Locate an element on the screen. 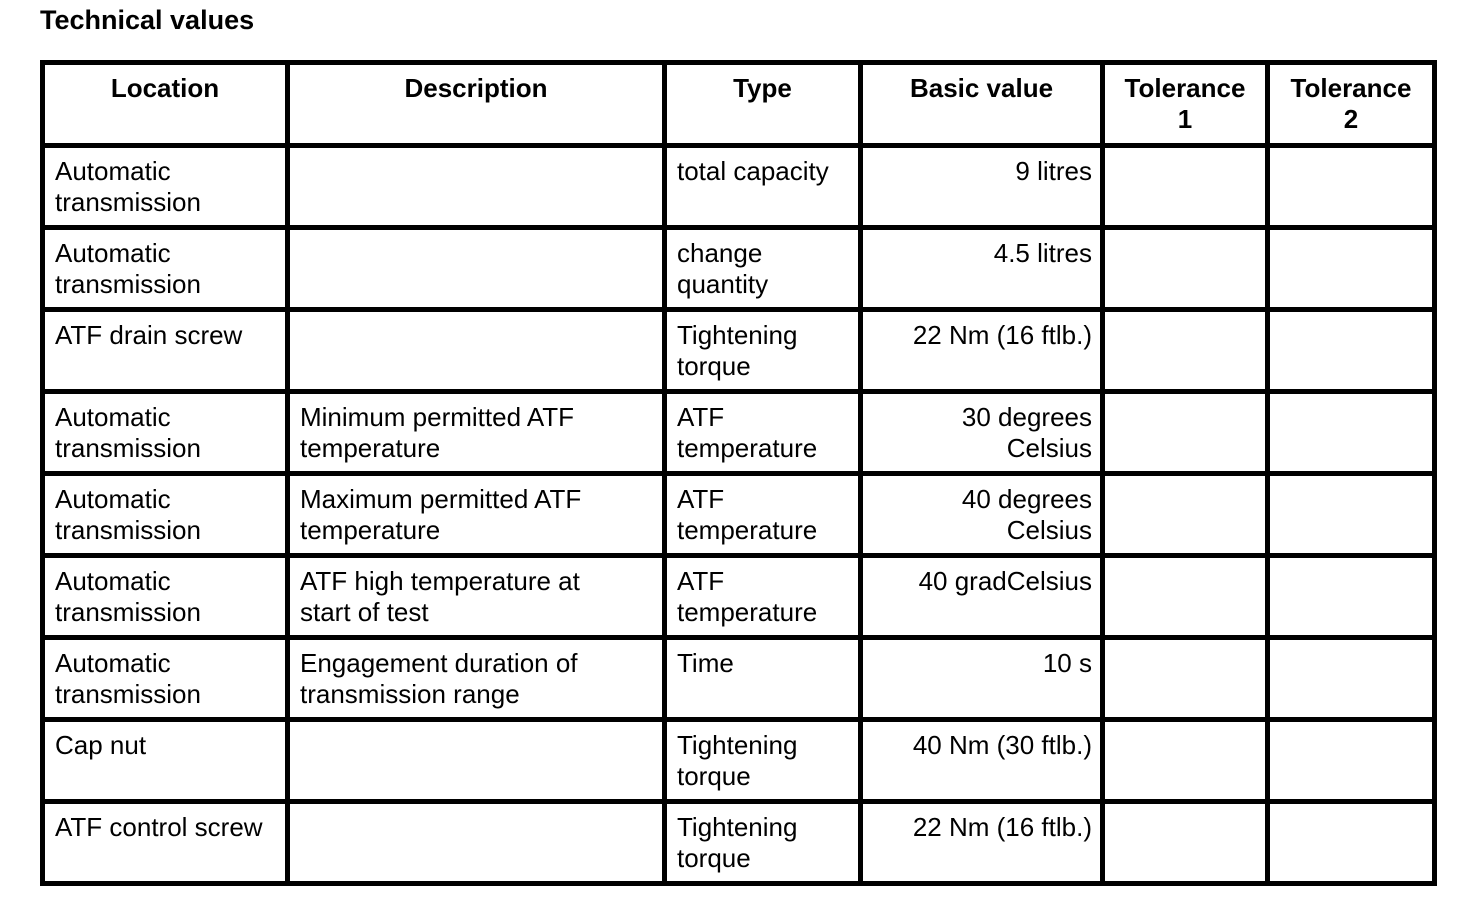  cell-text: 4.5 litres is located at coordinates (1042, 253).